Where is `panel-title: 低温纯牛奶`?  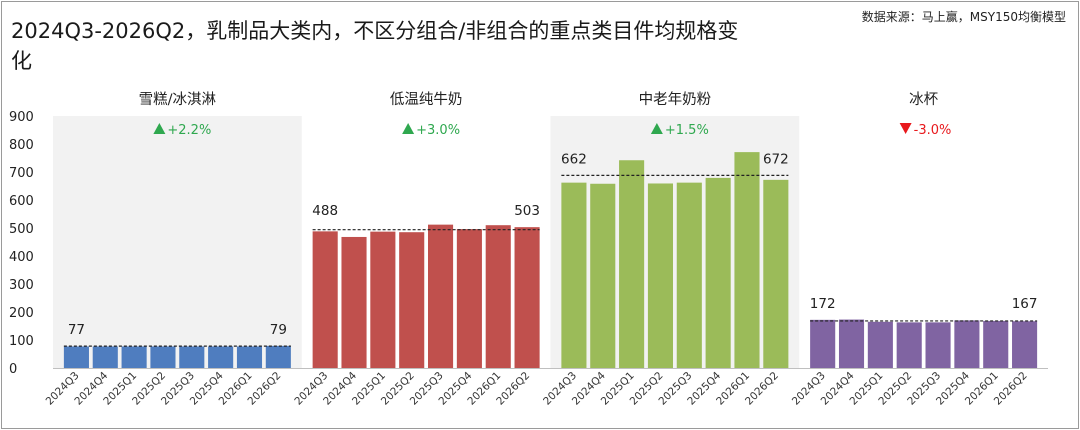
panel-title: 低温纯牛奶 is located at coordinates (426, 99).